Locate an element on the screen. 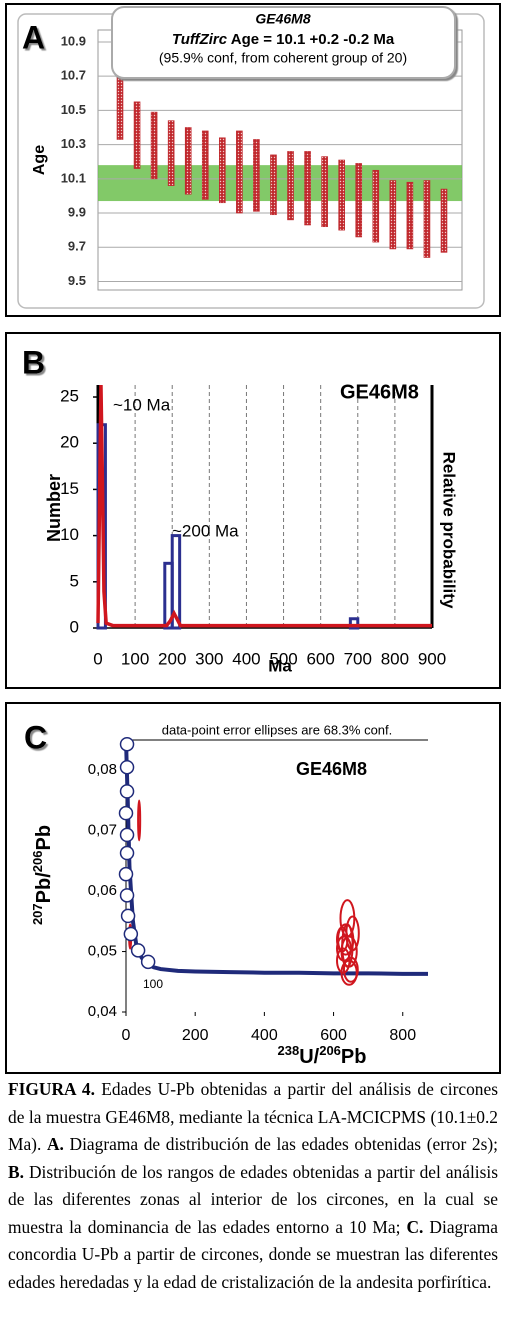  chart-title: GE46M8 is located at coordinates (379, 392).